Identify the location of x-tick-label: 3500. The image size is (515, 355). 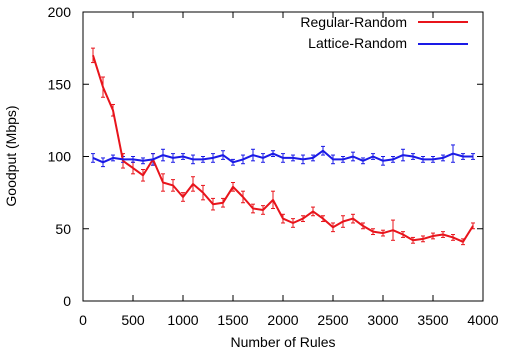
(432, 320).